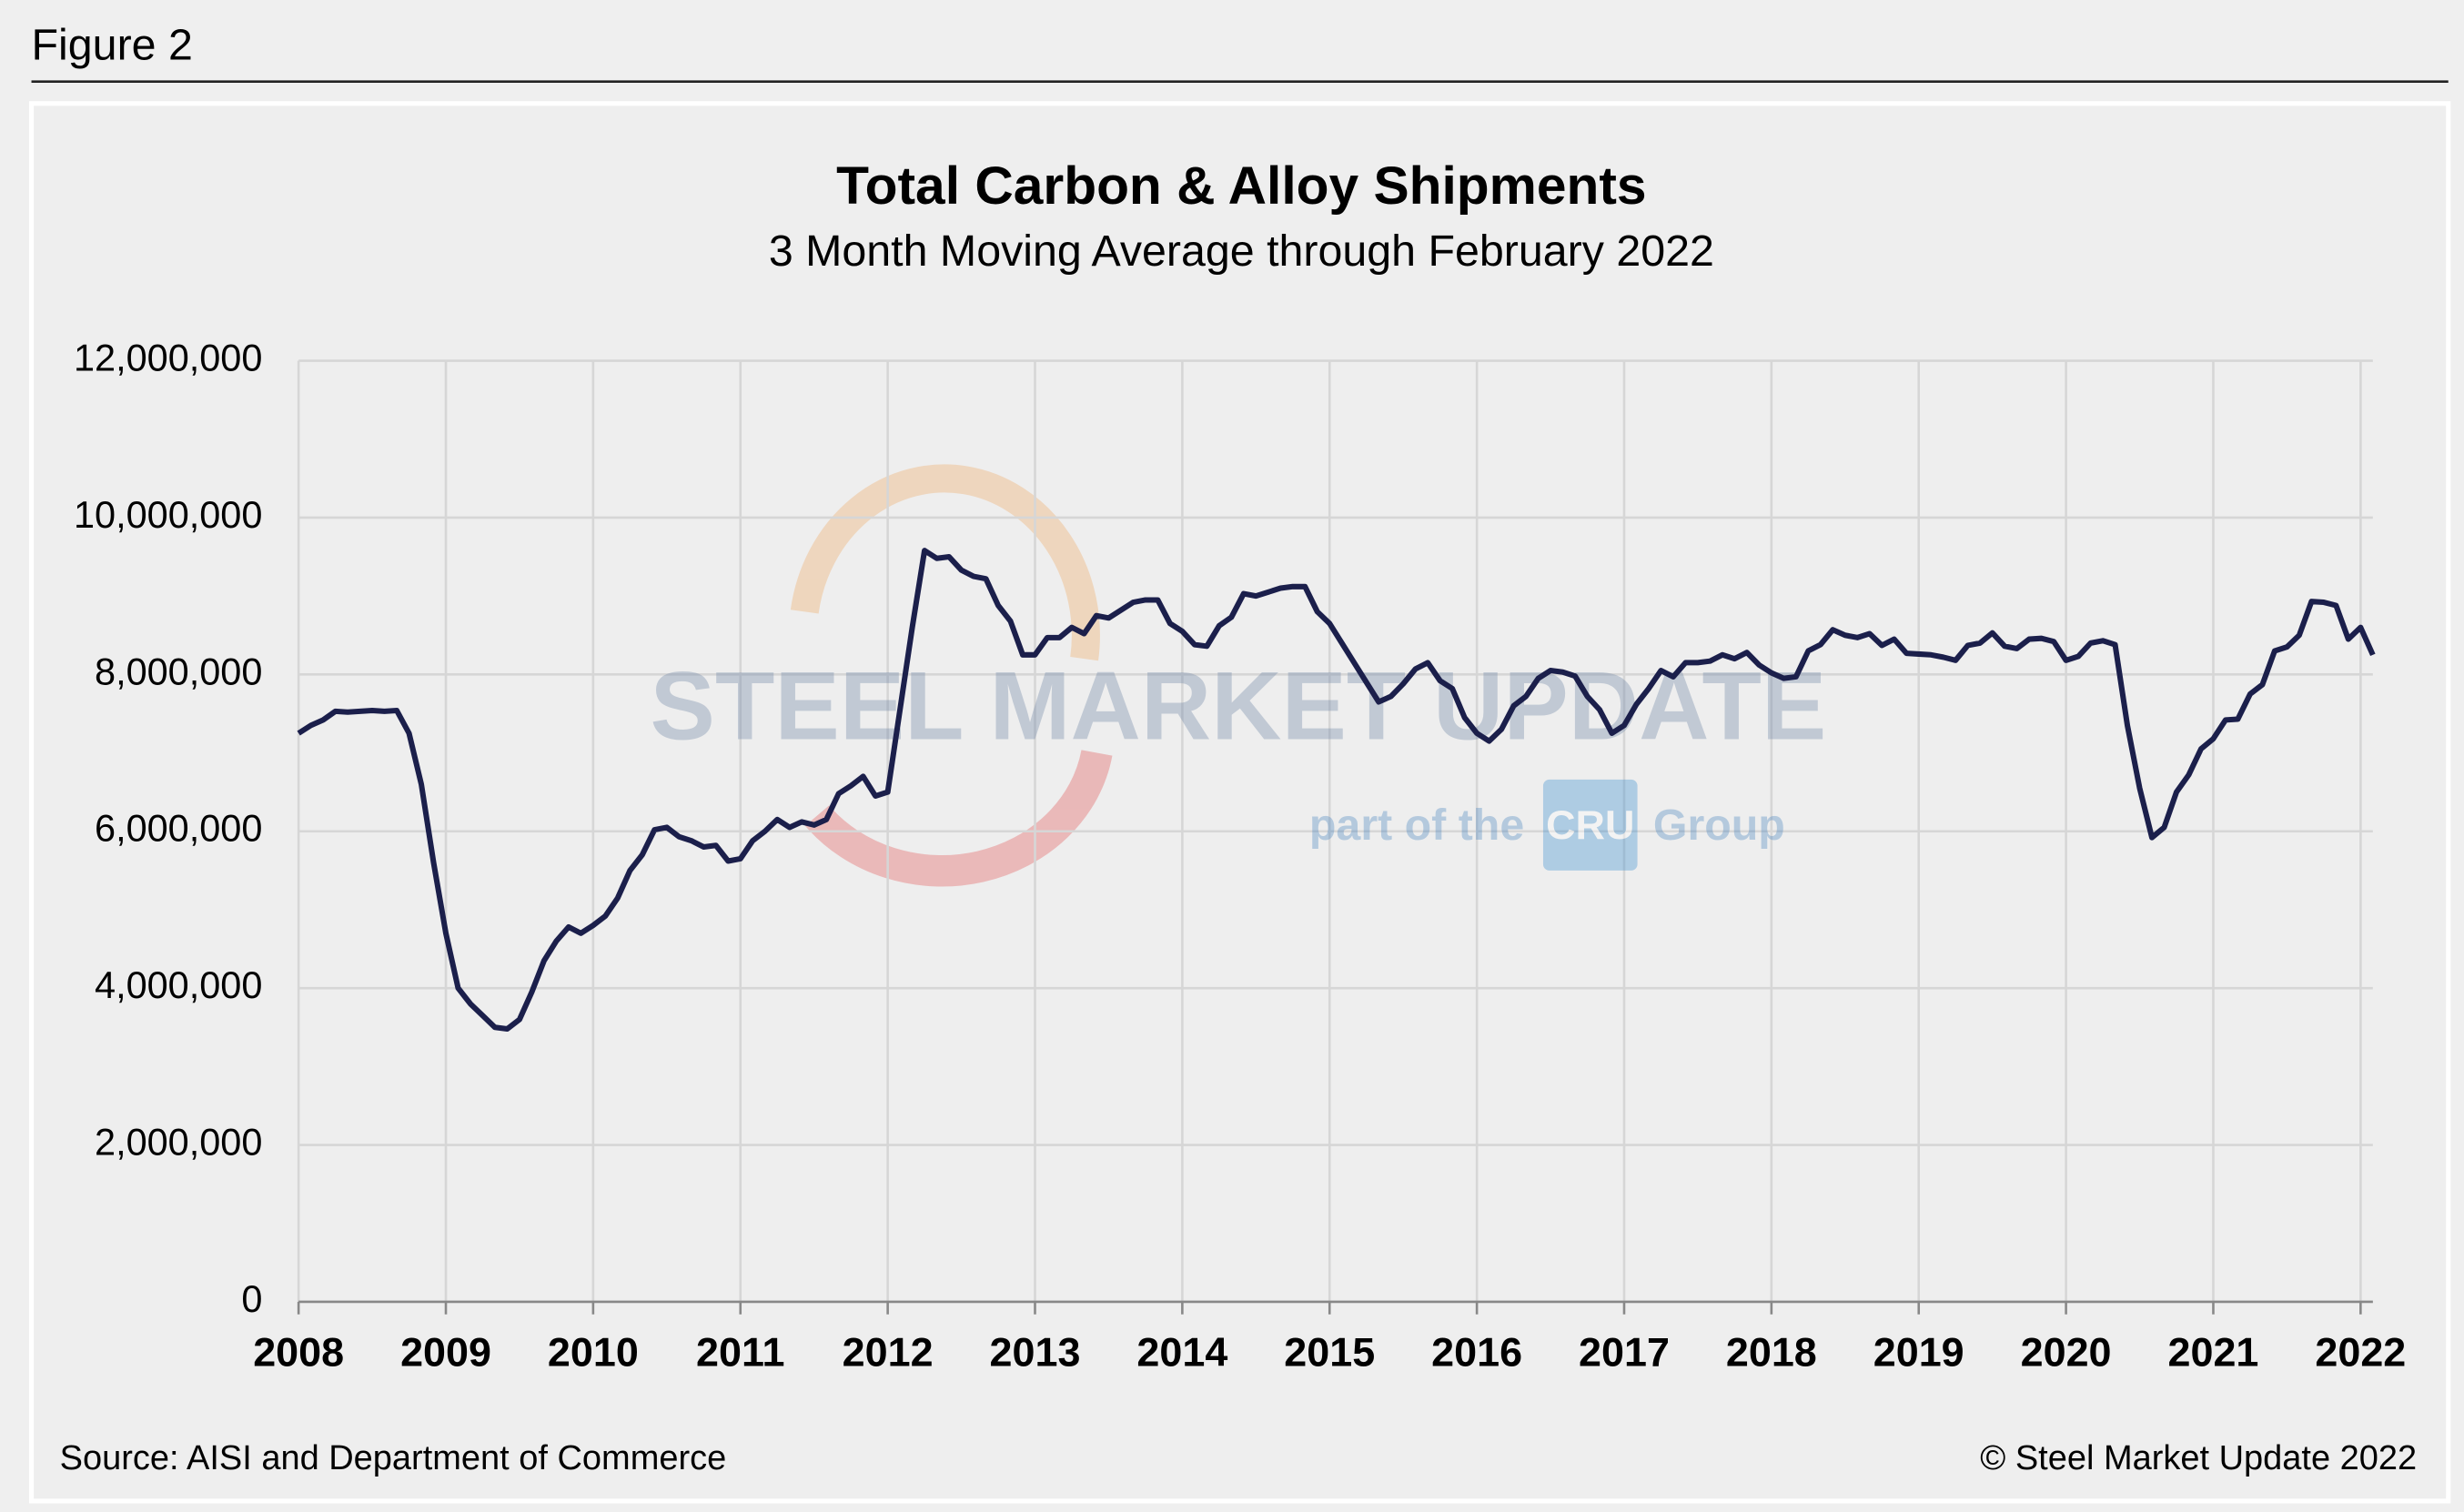  I want to click on y-tick-label: 2,000,000, so click(179, 1143).